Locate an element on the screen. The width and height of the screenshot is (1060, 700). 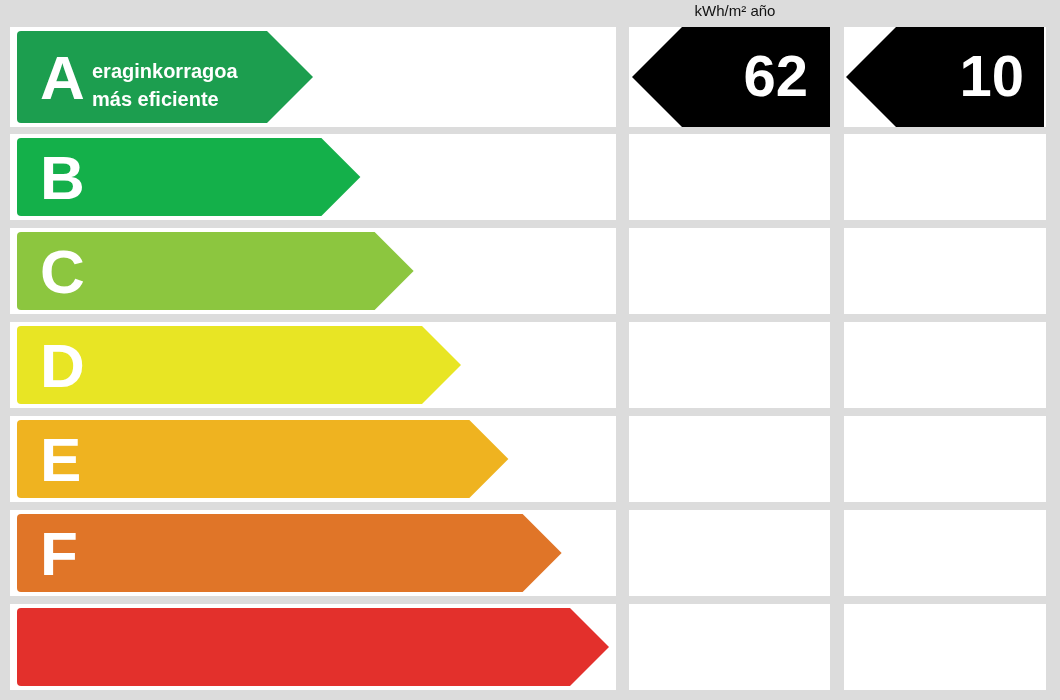
y-tick-label: A is located at coordinates (62, 77).